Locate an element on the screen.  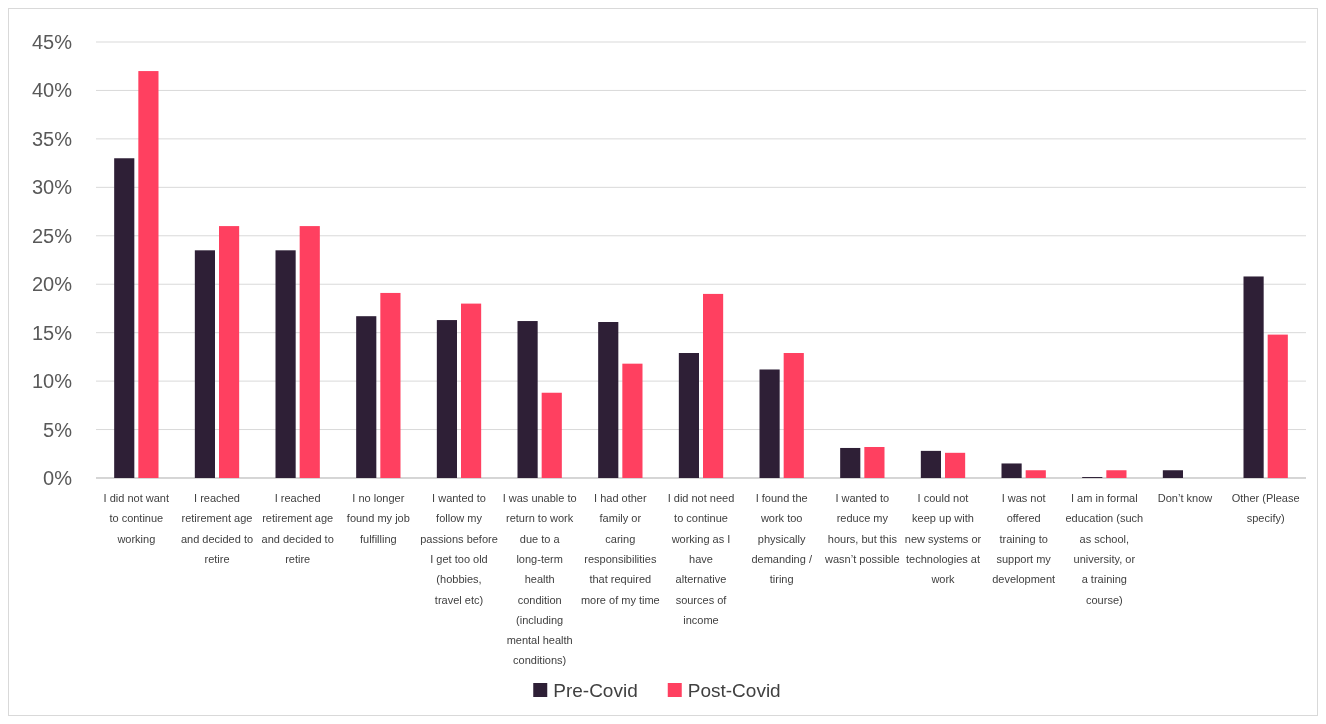
x-tick-label: I did not want to continue working is located at coordinates (136, 518).